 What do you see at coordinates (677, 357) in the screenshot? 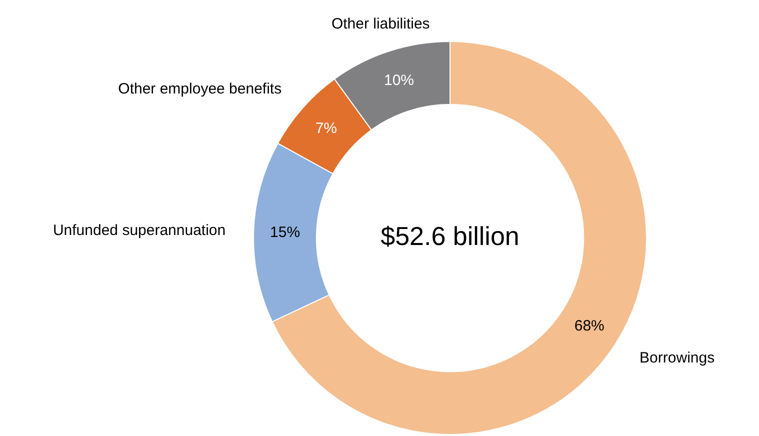
I see `slice-label: Borrowings` at bounding box center [677, 357].